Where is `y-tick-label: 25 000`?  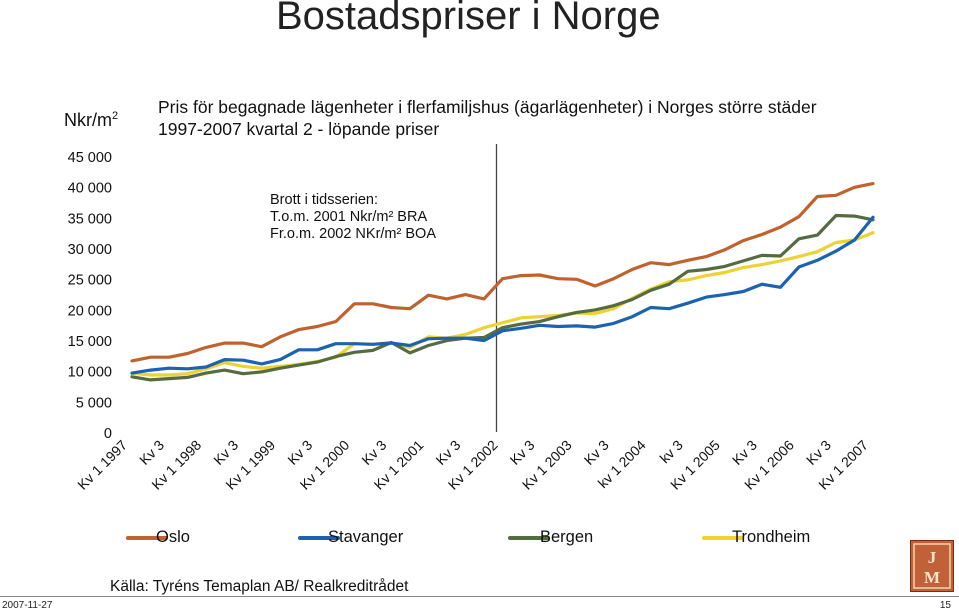 y-tick-label: 25 000 is located at coordinates (90, 281).